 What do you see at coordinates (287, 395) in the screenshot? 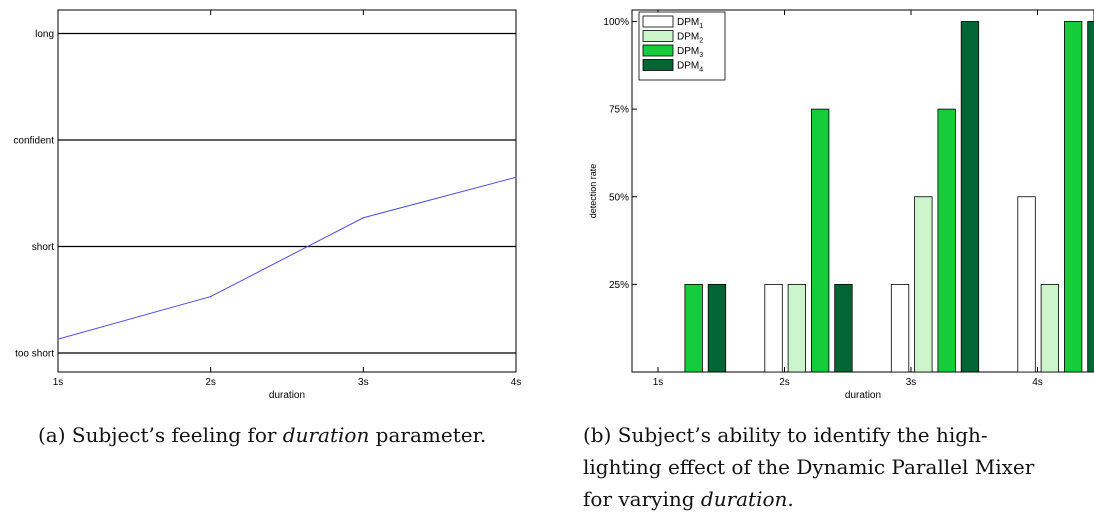
I see `chart-a-x-axis-label: duration` at bounding box center [287, 395].